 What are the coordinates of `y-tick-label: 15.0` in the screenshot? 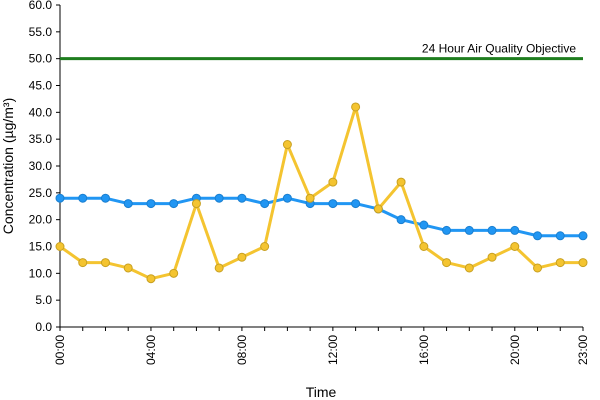 It's located at (41, 247).